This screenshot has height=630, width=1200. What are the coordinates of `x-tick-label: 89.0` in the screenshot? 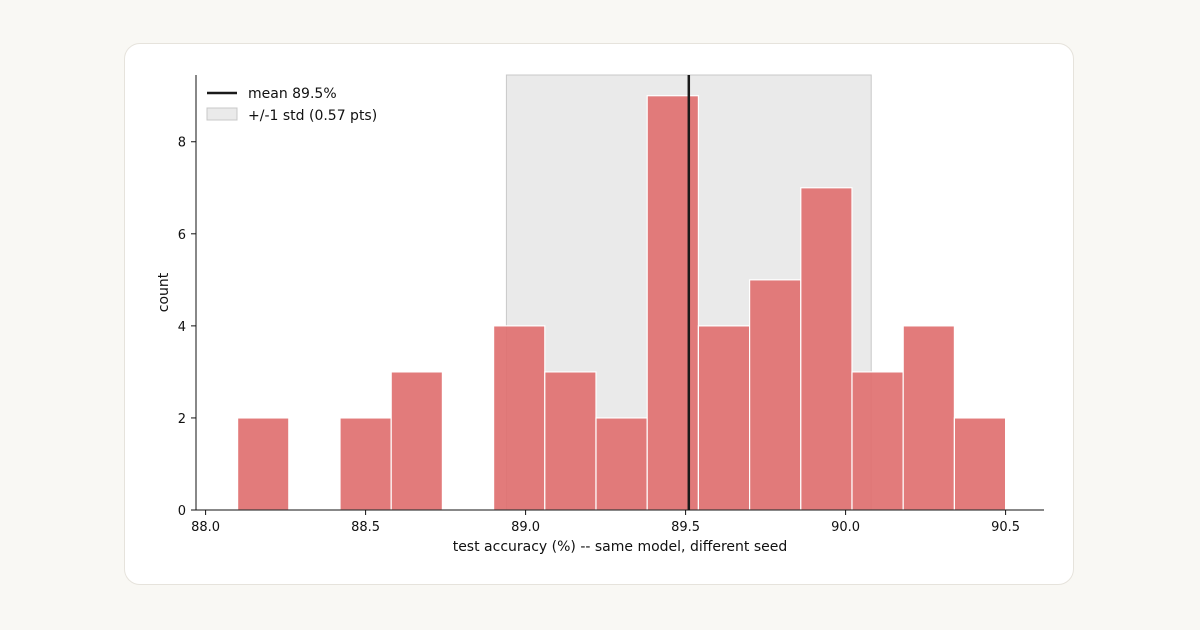 It's located at (525, 527).